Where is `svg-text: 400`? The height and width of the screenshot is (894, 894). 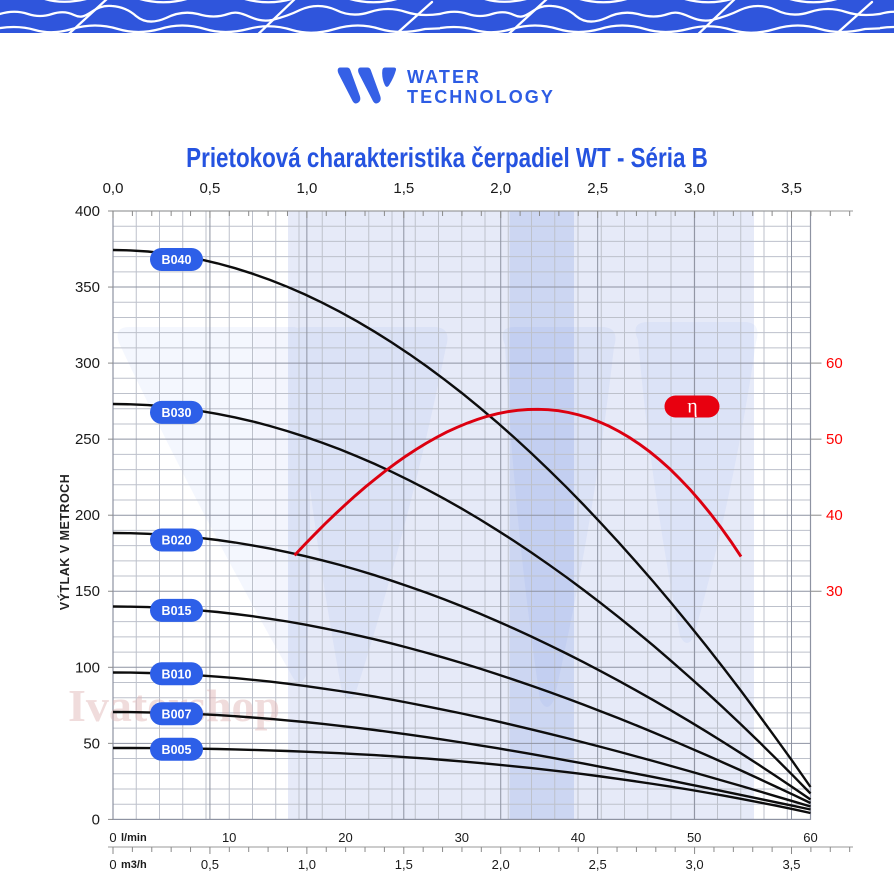 svg-text: 400 is located at coordinates (87, 211).